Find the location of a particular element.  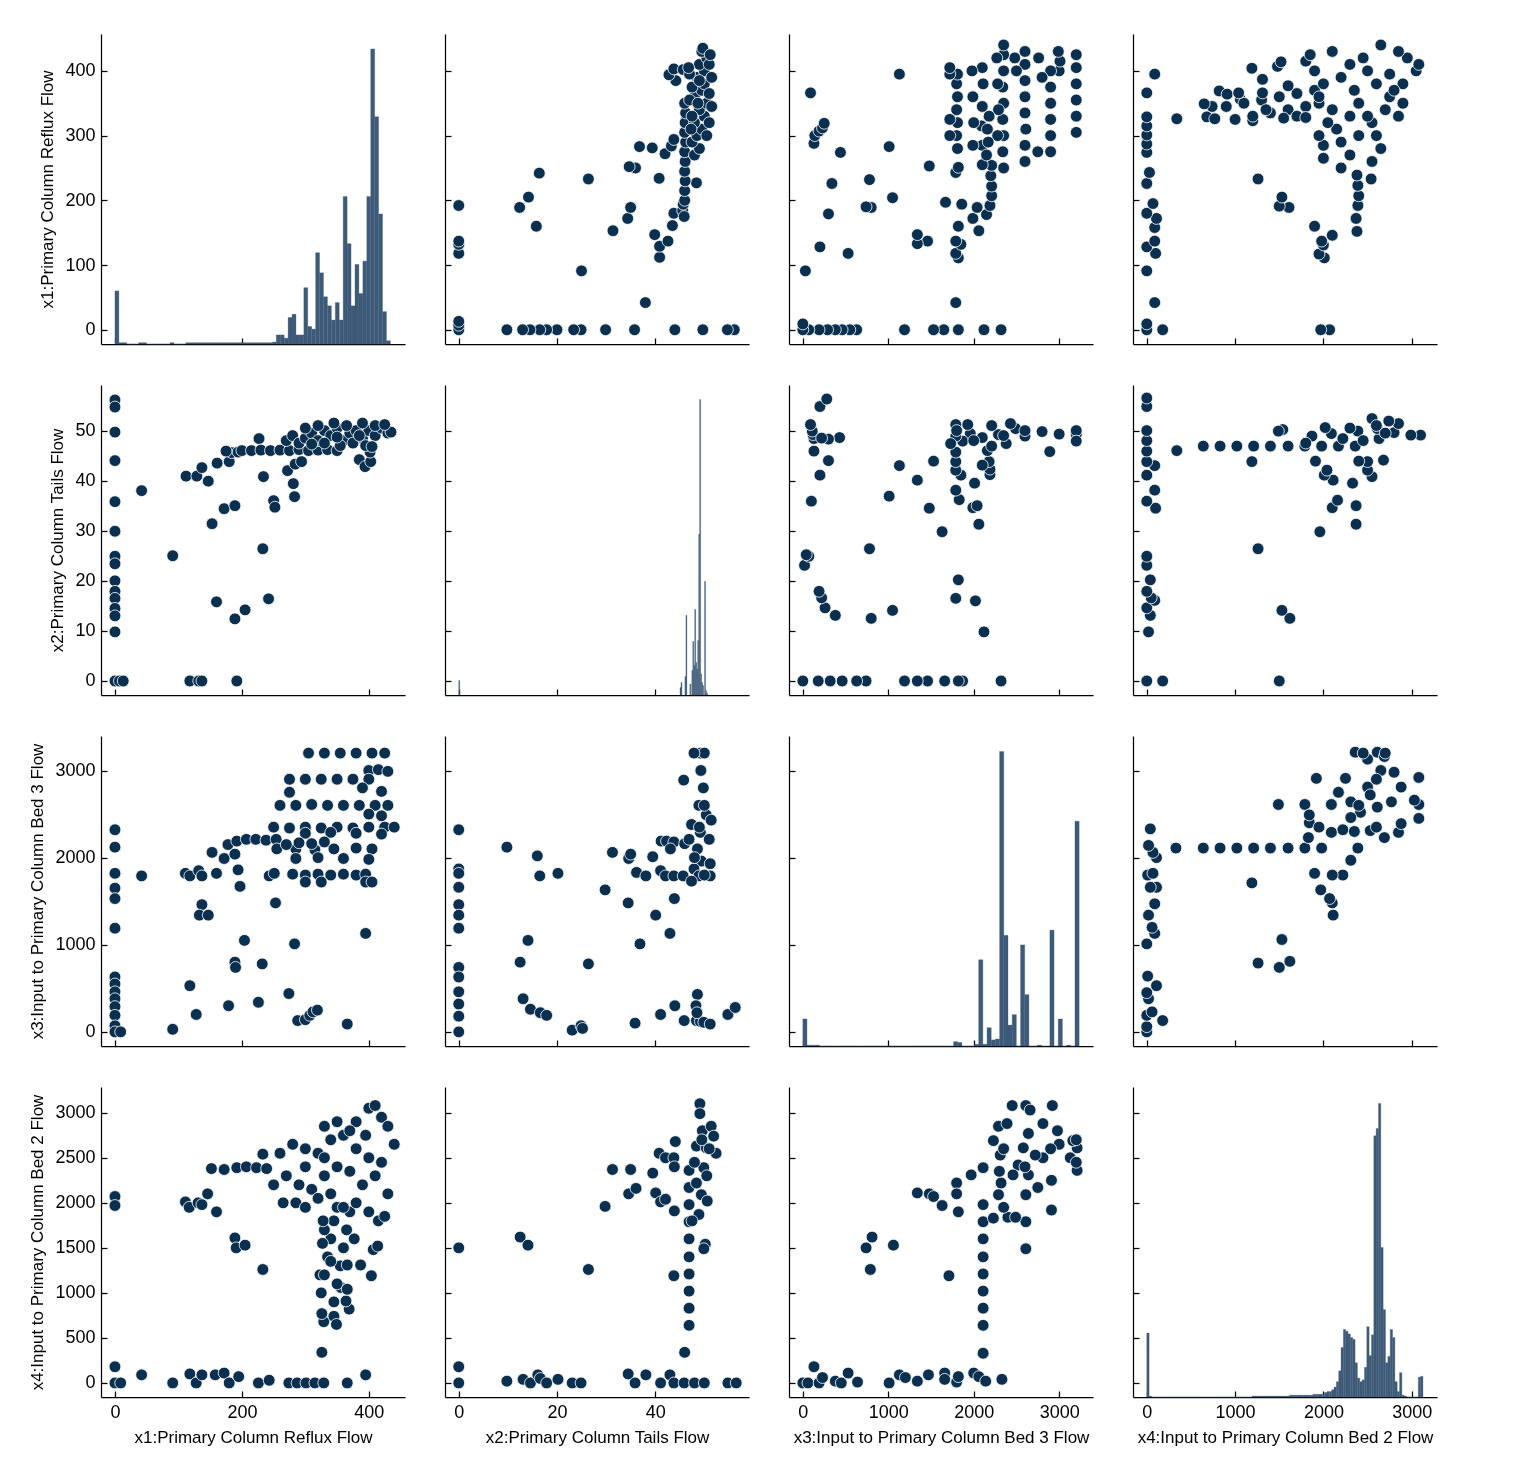

x-tick-label: 20 is located at coordinates (557, 1411).